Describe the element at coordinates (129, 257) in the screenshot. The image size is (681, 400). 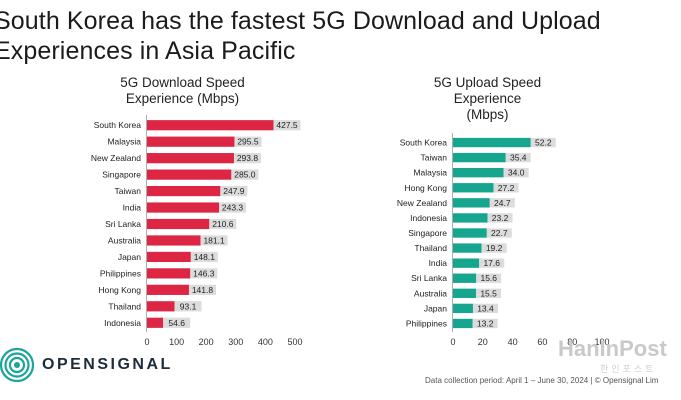
I see `category-label: Japan` at that location.